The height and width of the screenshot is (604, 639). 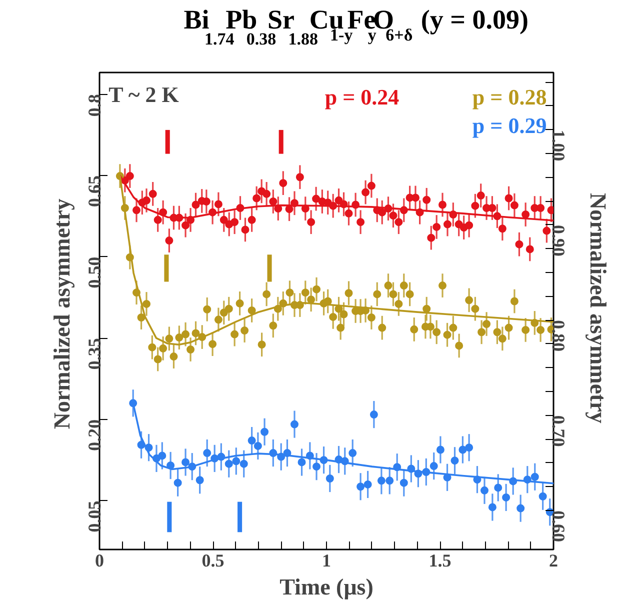 I want to click on text: p = 0.24, so click(x=362, y=97).